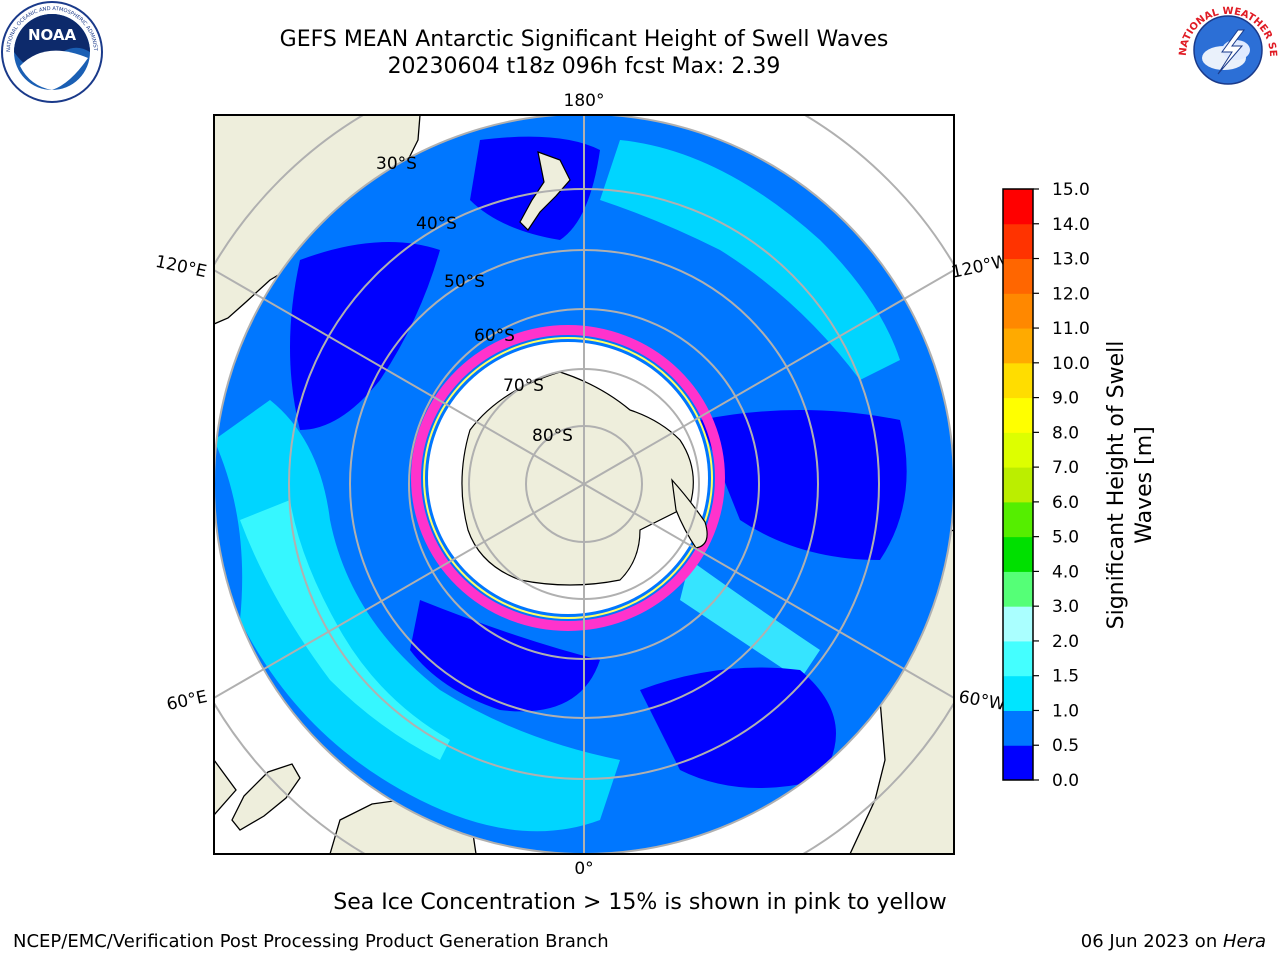 The width and height of the screenshot is (1280, 960). Describe the element at coordinates (1244, 941) in the screenshot. I see `footer-host: Hera` at that location.